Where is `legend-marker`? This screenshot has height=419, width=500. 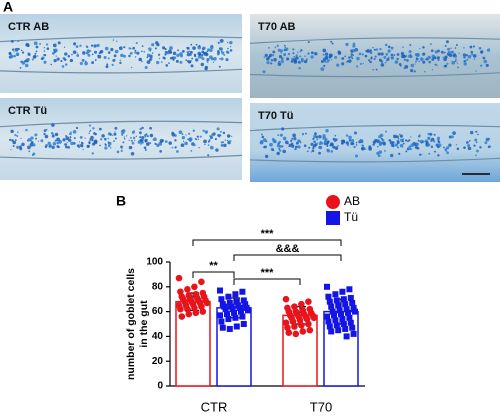
legend-marker is located at coordinates (333, 202).